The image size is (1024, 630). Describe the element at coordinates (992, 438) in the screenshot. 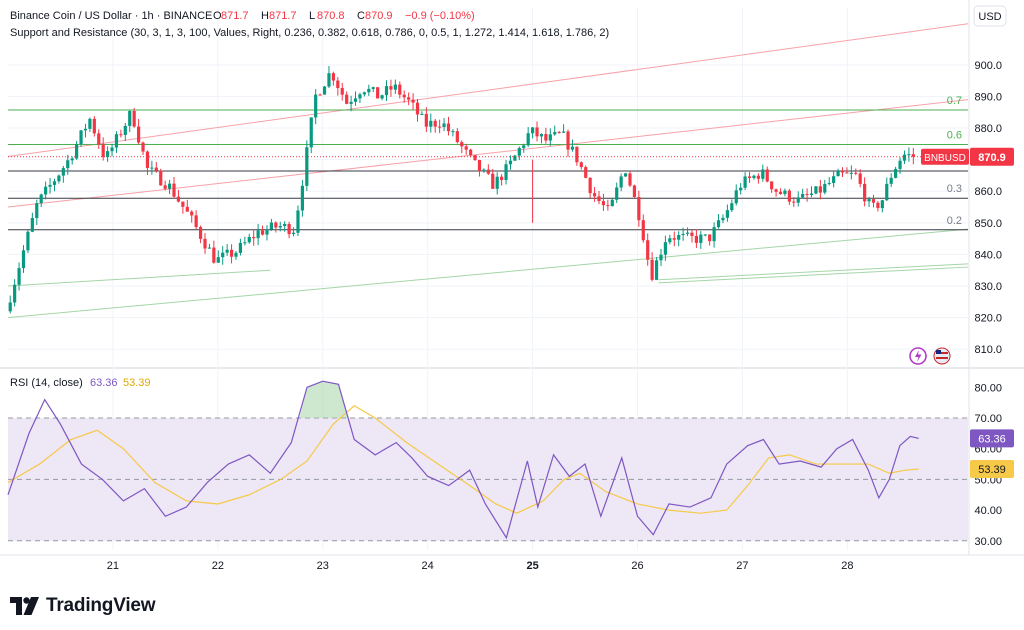

I see `rsi-value-badge` at that location.